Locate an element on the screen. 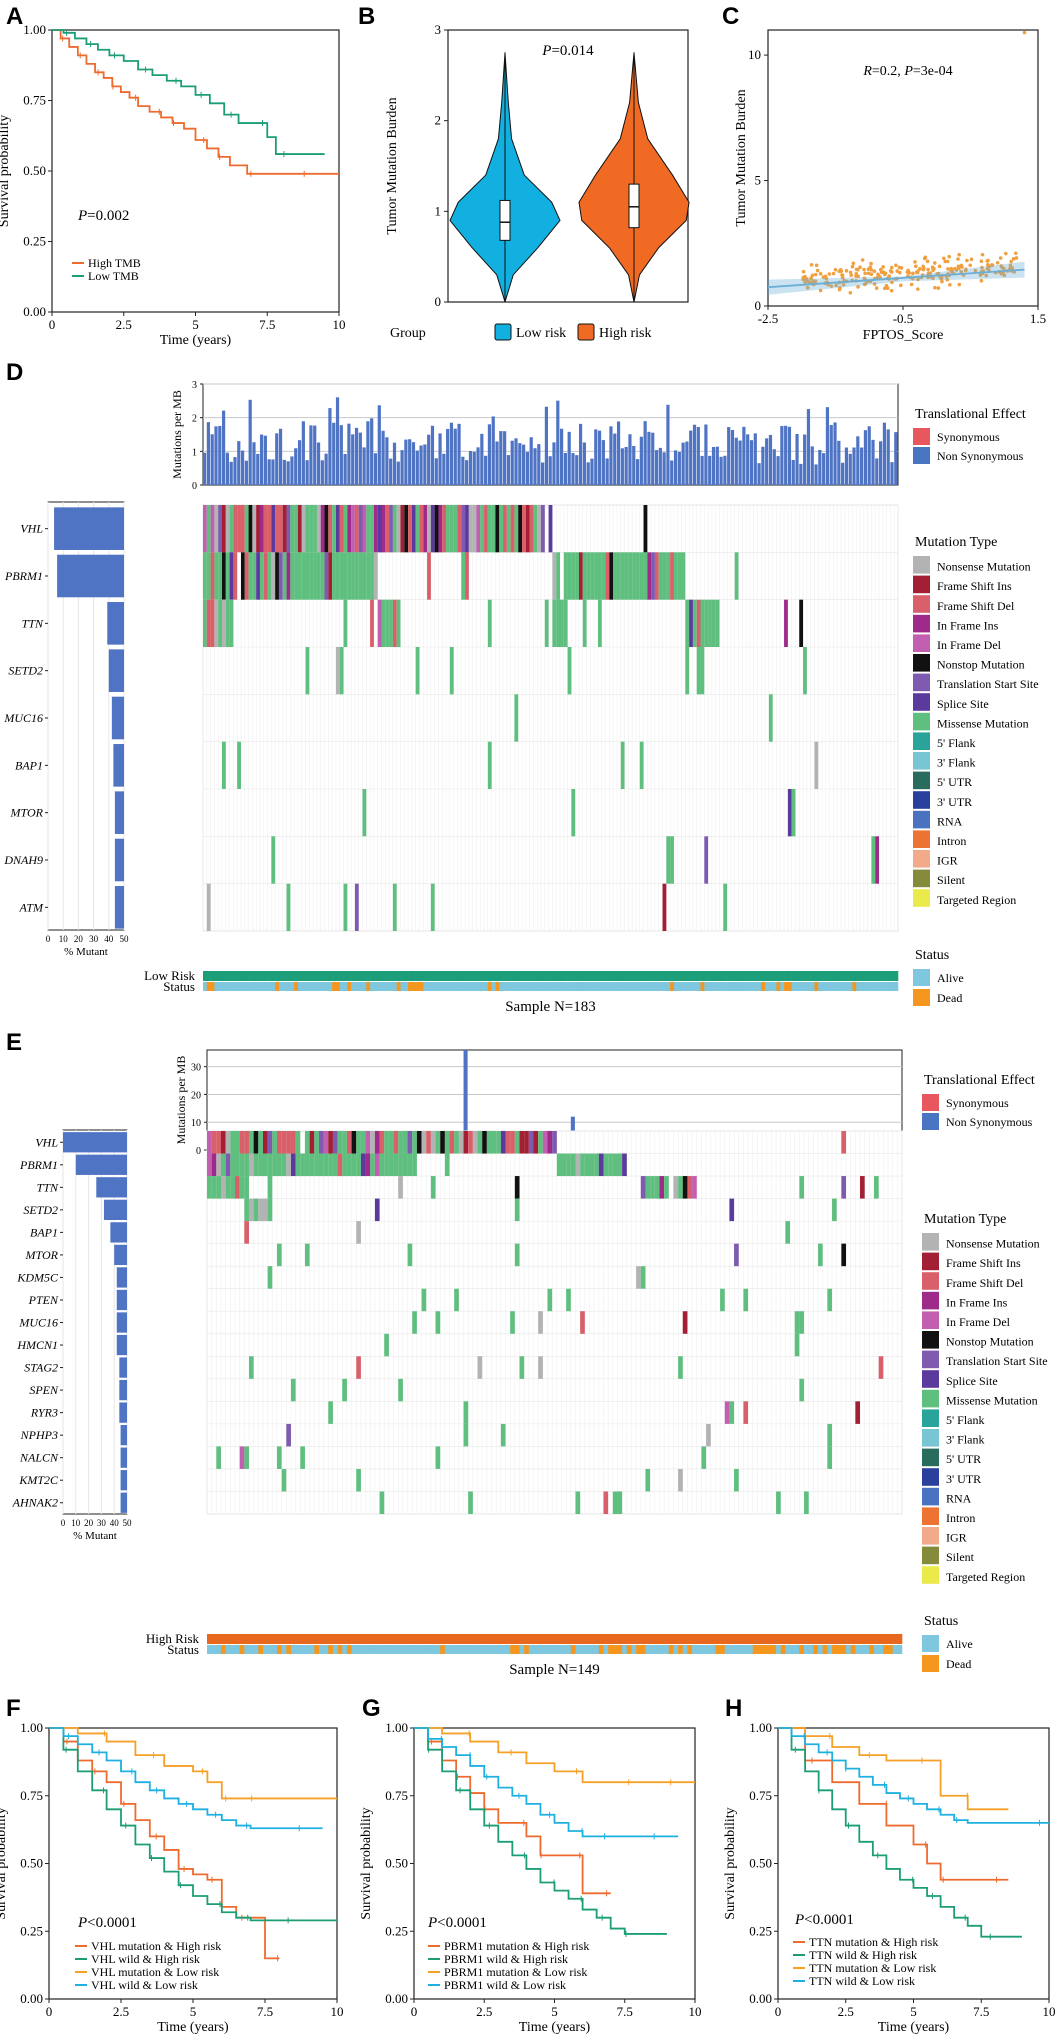 This screenshot has width=1063, height=2043. legend-label: PBRM1 mutation & High risk is located at coordinates (516, 1946).